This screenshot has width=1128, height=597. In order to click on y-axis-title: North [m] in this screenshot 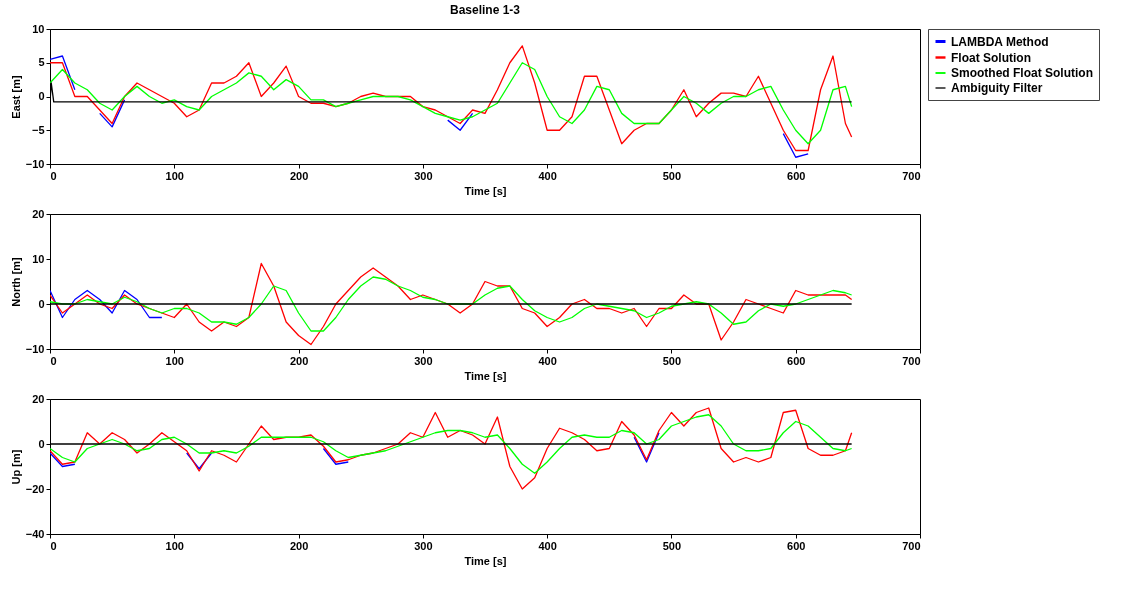, I will do `click(15, 281)`.